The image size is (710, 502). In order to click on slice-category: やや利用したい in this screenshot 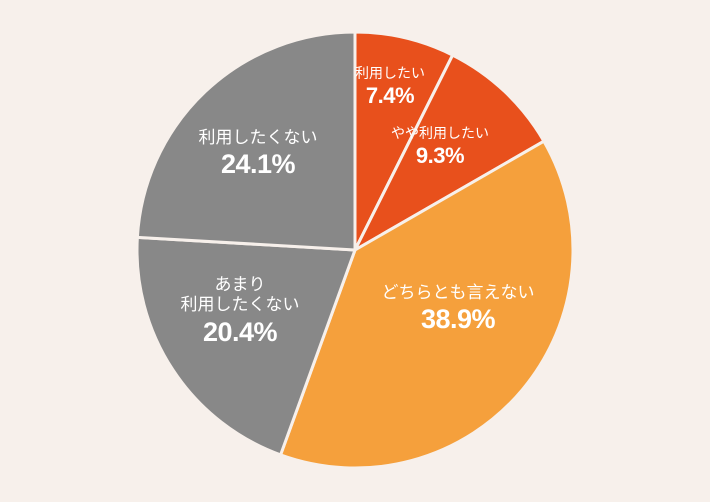, I will do `click(440, 134)`.